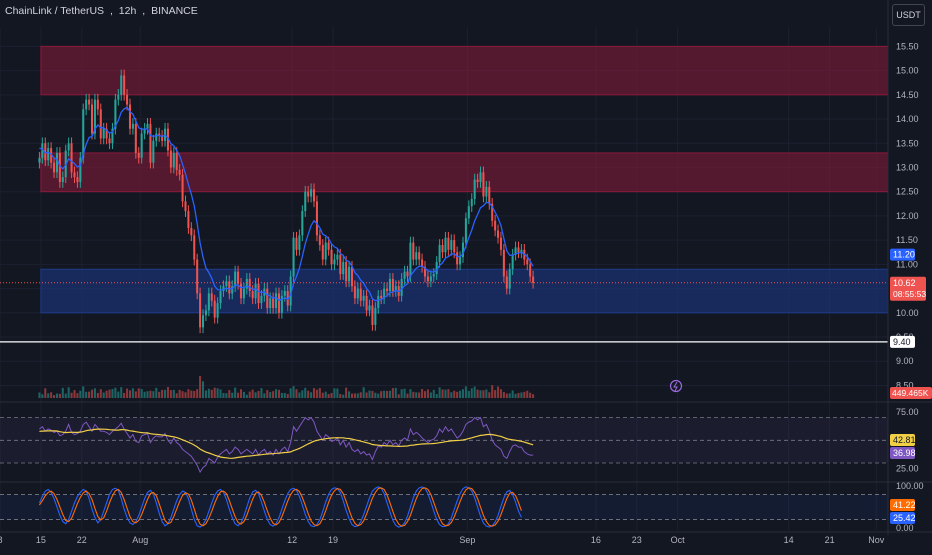 The image size is (932, 555). I want to click on lightning-bolt-icon, so click(675, 386).